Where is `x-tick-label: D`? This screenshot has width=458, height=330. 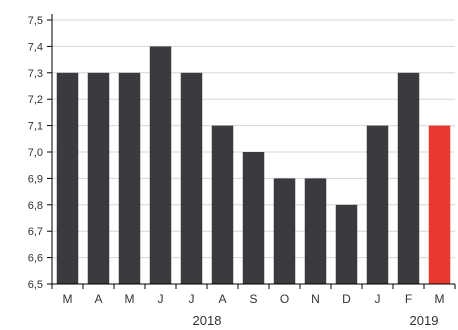 x-tick-label: D is located at coordinates (346, 299).